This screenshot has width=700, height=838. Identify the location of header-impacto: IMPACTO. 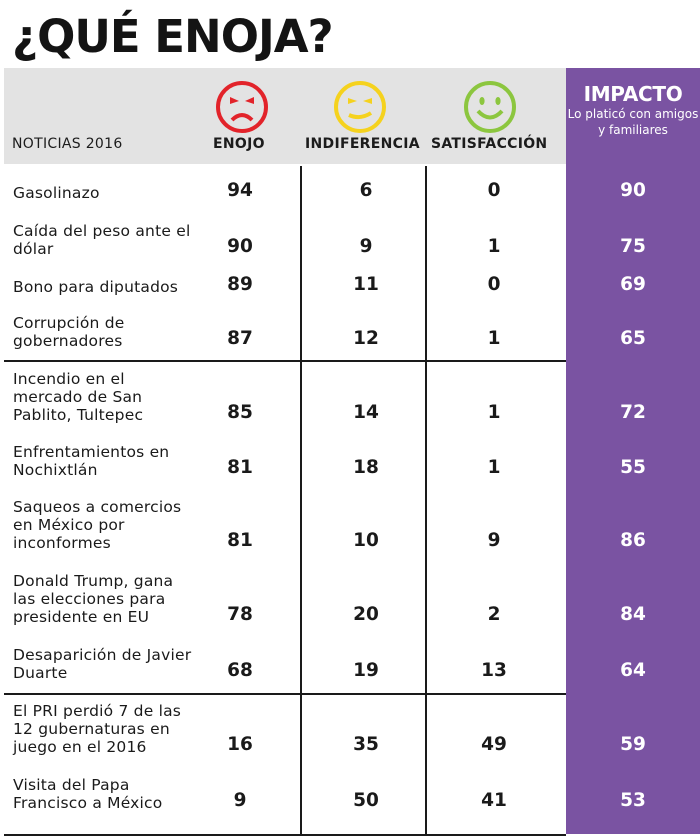
(633, 94).